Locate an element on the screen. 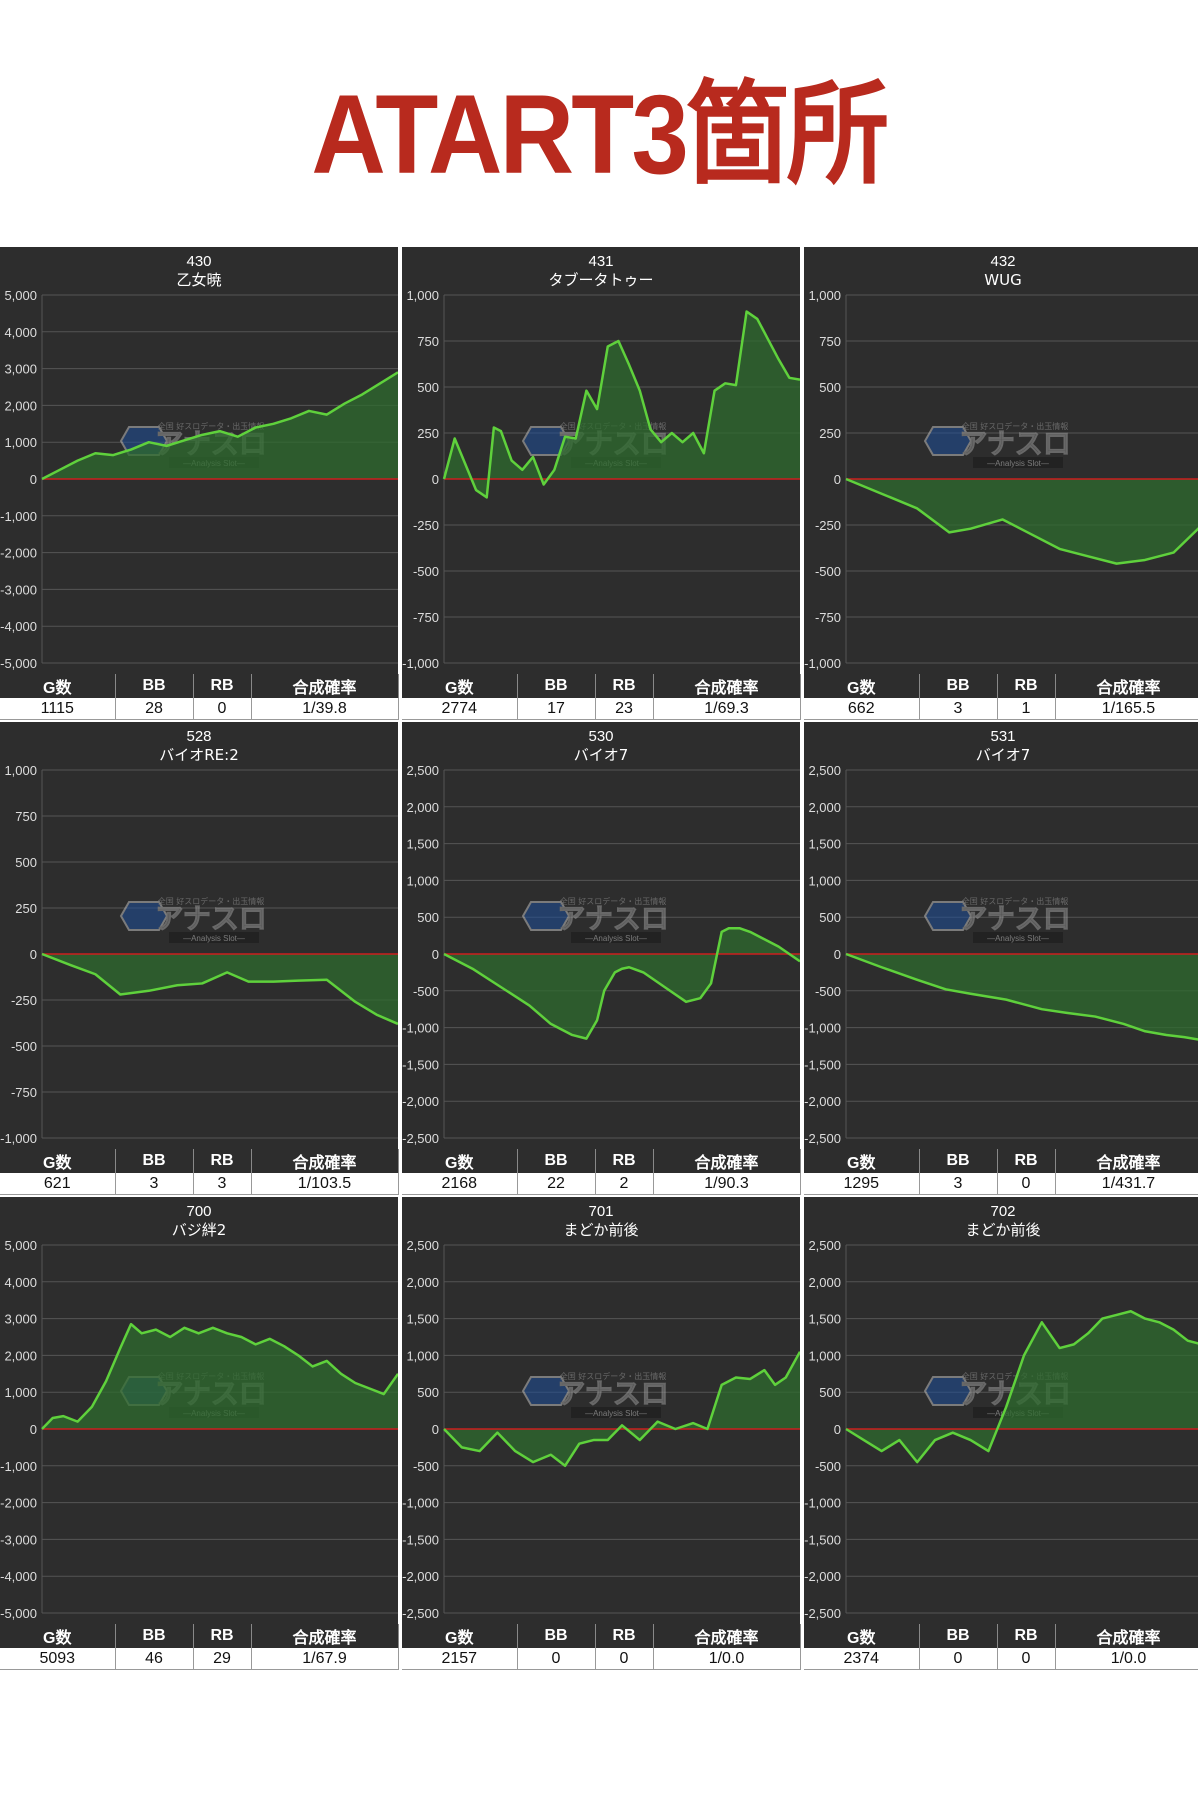 This screenshot has width=1198, height=1800. machine-number: 431 is located at coordinates (600, 261).